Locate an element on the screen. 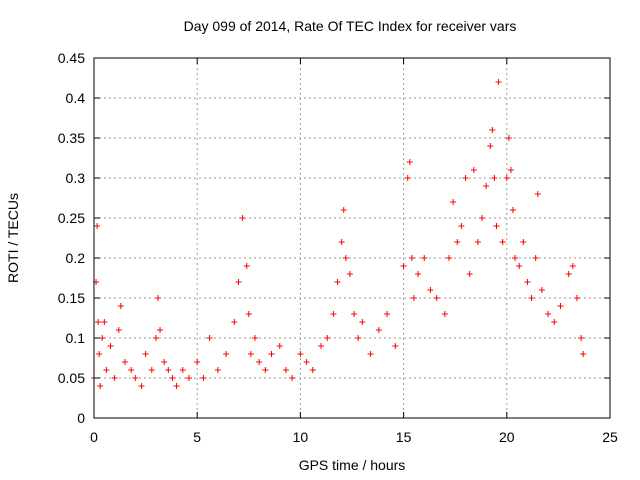 The image size is (640, 480). y-tick-label: 0.2 is located at coordinates (76, 258).